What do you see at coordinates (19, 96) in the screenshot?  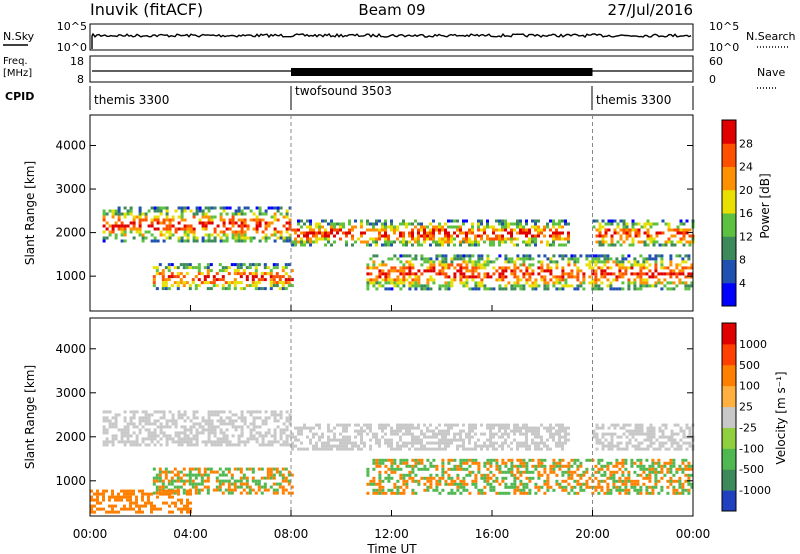 I see `cpid-label: CPID` at bounding box center [19, 96].